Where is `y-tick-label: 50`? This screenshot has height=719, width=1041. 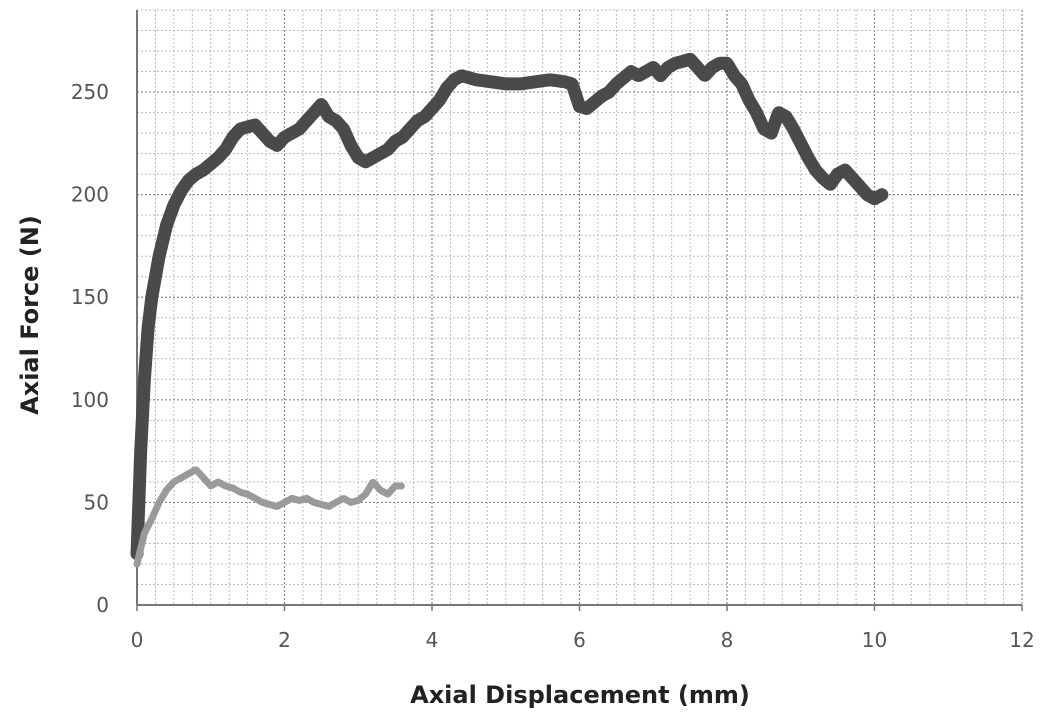 y-tick-label: 50 is located at coordinates (96, 502).